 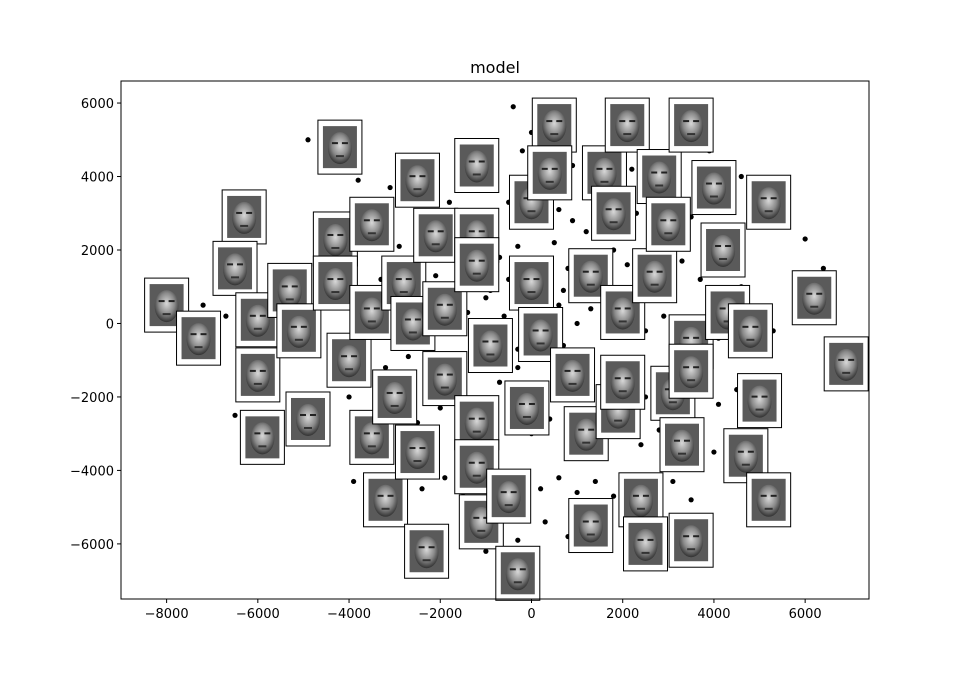 I want to click on y-tick-label: 0, so click(x=110, y=324).